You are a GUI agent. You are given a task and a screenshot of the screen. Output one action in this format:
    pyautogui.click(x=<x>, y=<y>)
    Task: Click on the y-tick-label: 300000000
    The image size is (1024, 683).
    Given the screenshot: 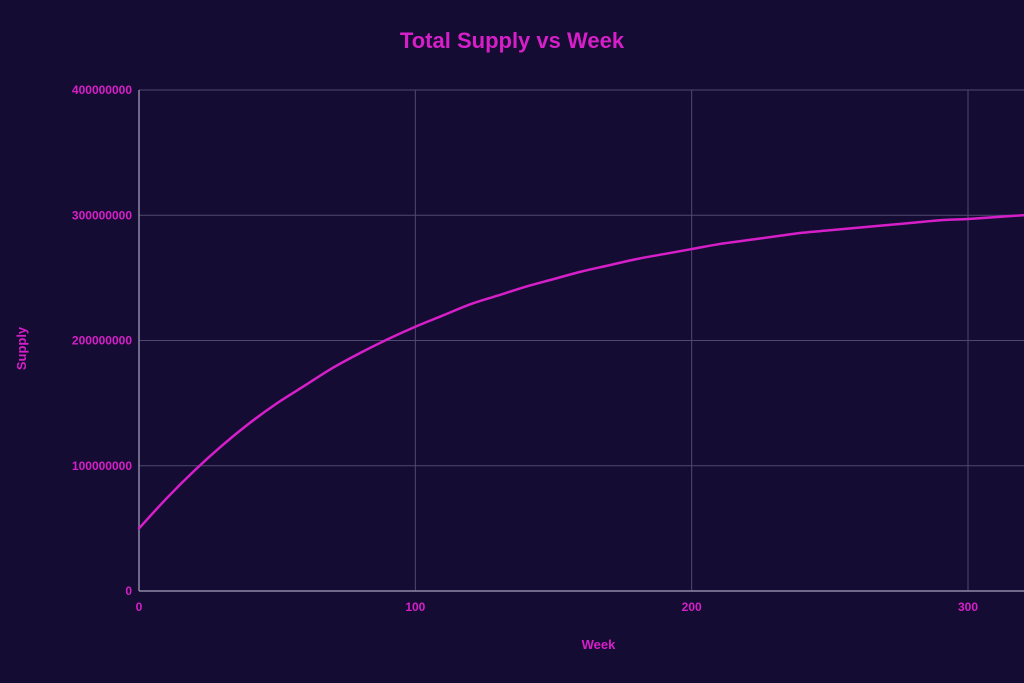 What is the action you would take?
    pyautogui.click(x=102, y=215)
    